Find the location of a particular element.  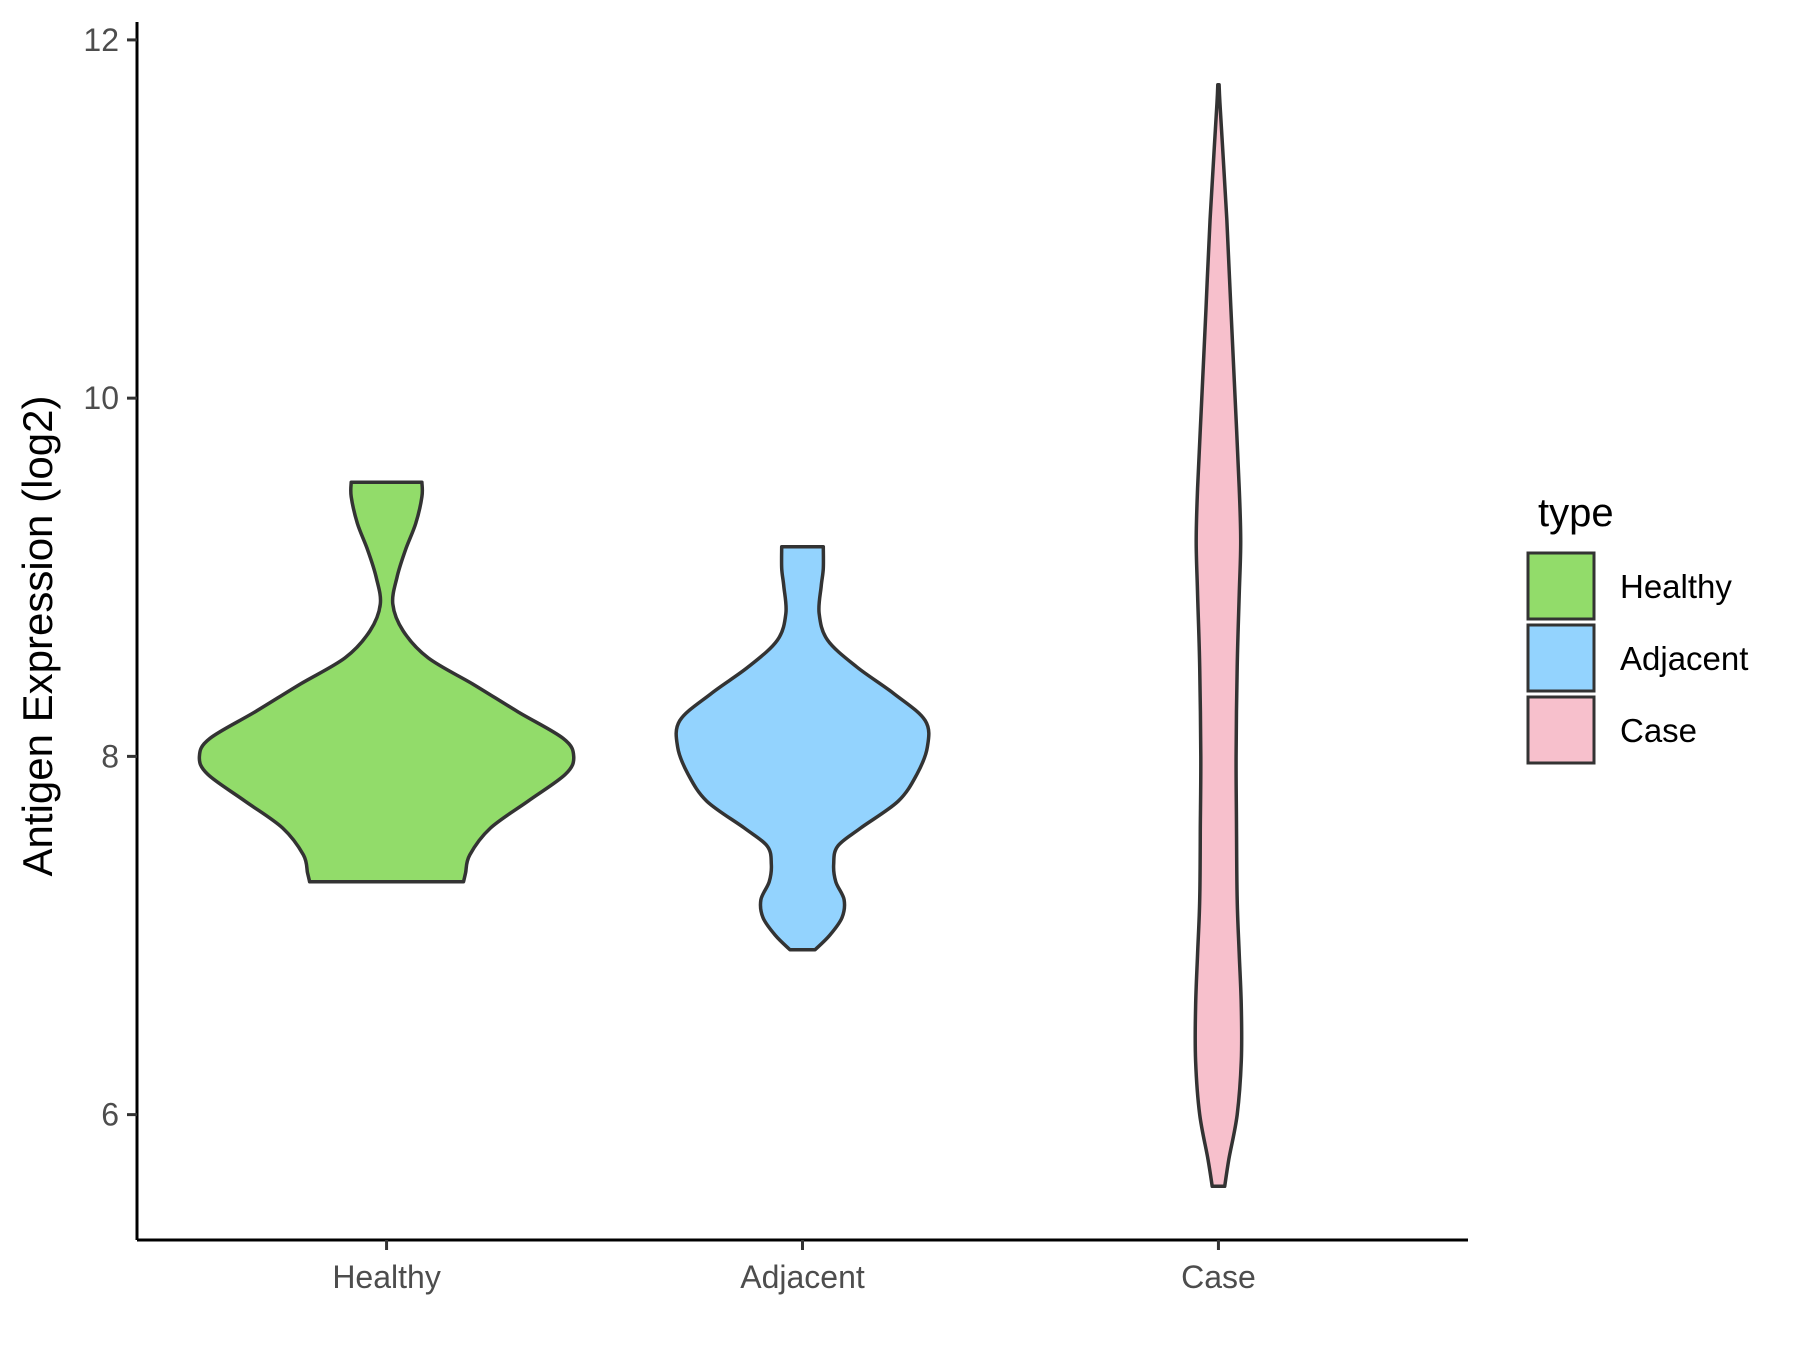

legend-key-case is located at coordinates (1561, 730).